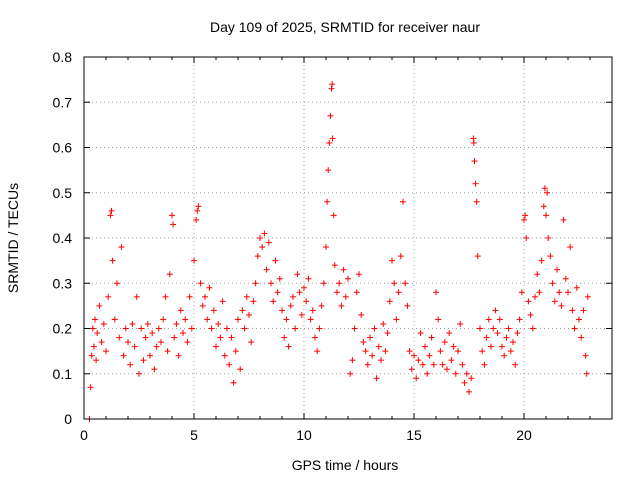 The height and width of the screenshot is (480, 640). What do you see at coordinates (63, 238) in the screenshot?
I see `y-tick-label: 0.4` at bounding box center [63, 238].